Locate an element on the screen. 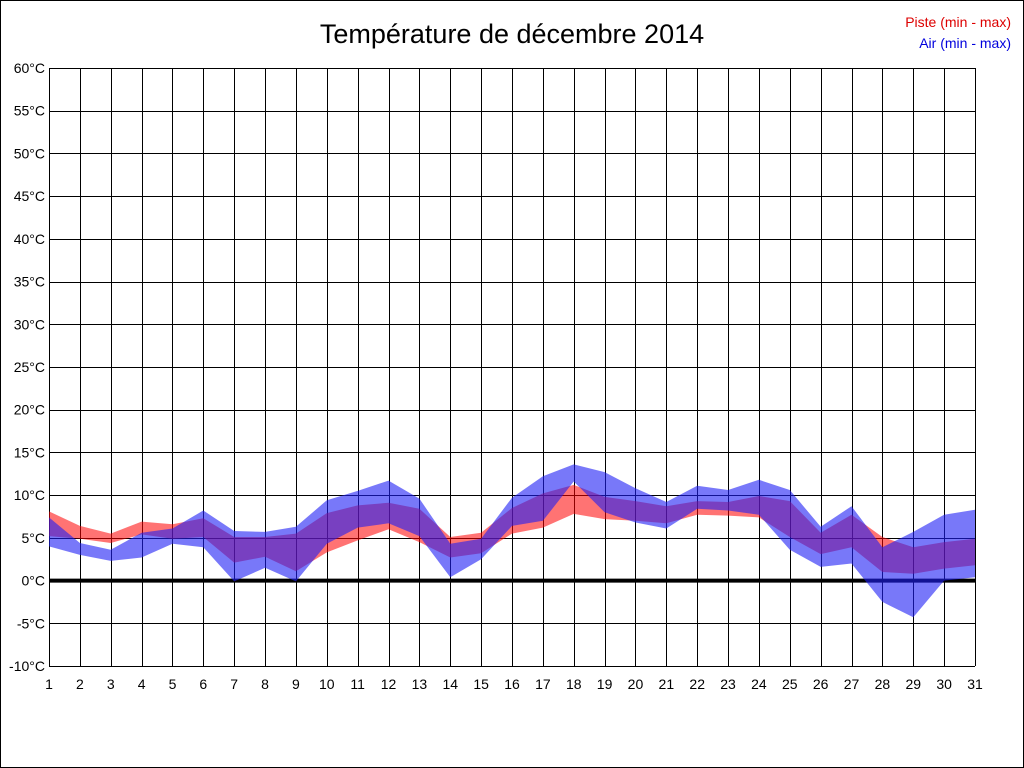 The width and height of the screenshot is (1024, 768). svg-text: 25 is located at coordinates (790, 684).